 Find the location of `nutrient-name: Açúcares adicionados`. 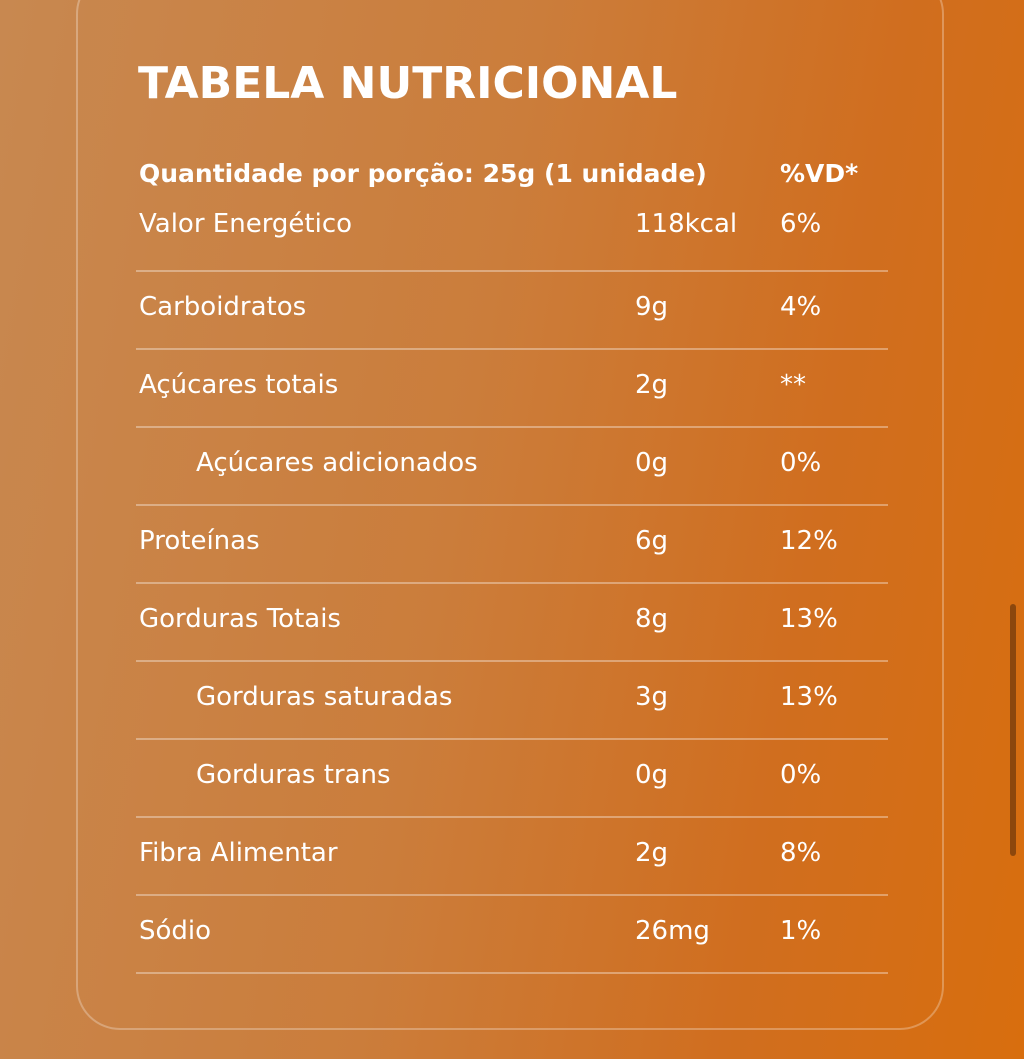

nutrient-name: Açúcares adicionados is located at coordinates (337, 463).